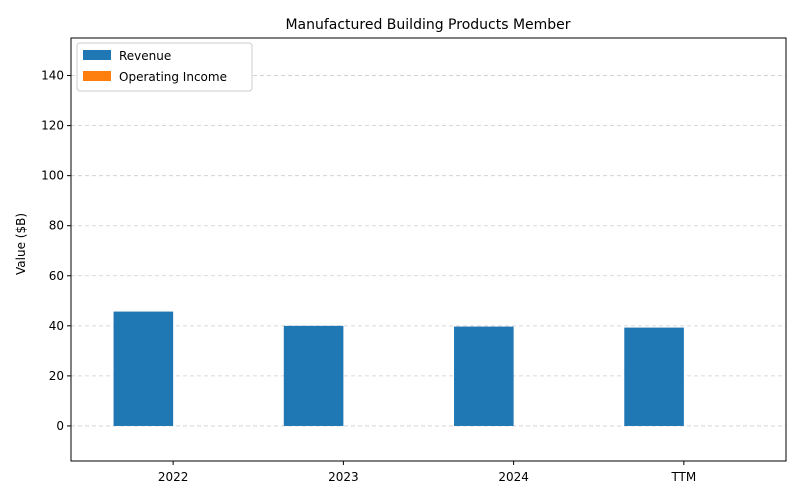  Describe the element at coordinates (52, 176) in the screenshot. I see `y-tick-label: 100` at that location.